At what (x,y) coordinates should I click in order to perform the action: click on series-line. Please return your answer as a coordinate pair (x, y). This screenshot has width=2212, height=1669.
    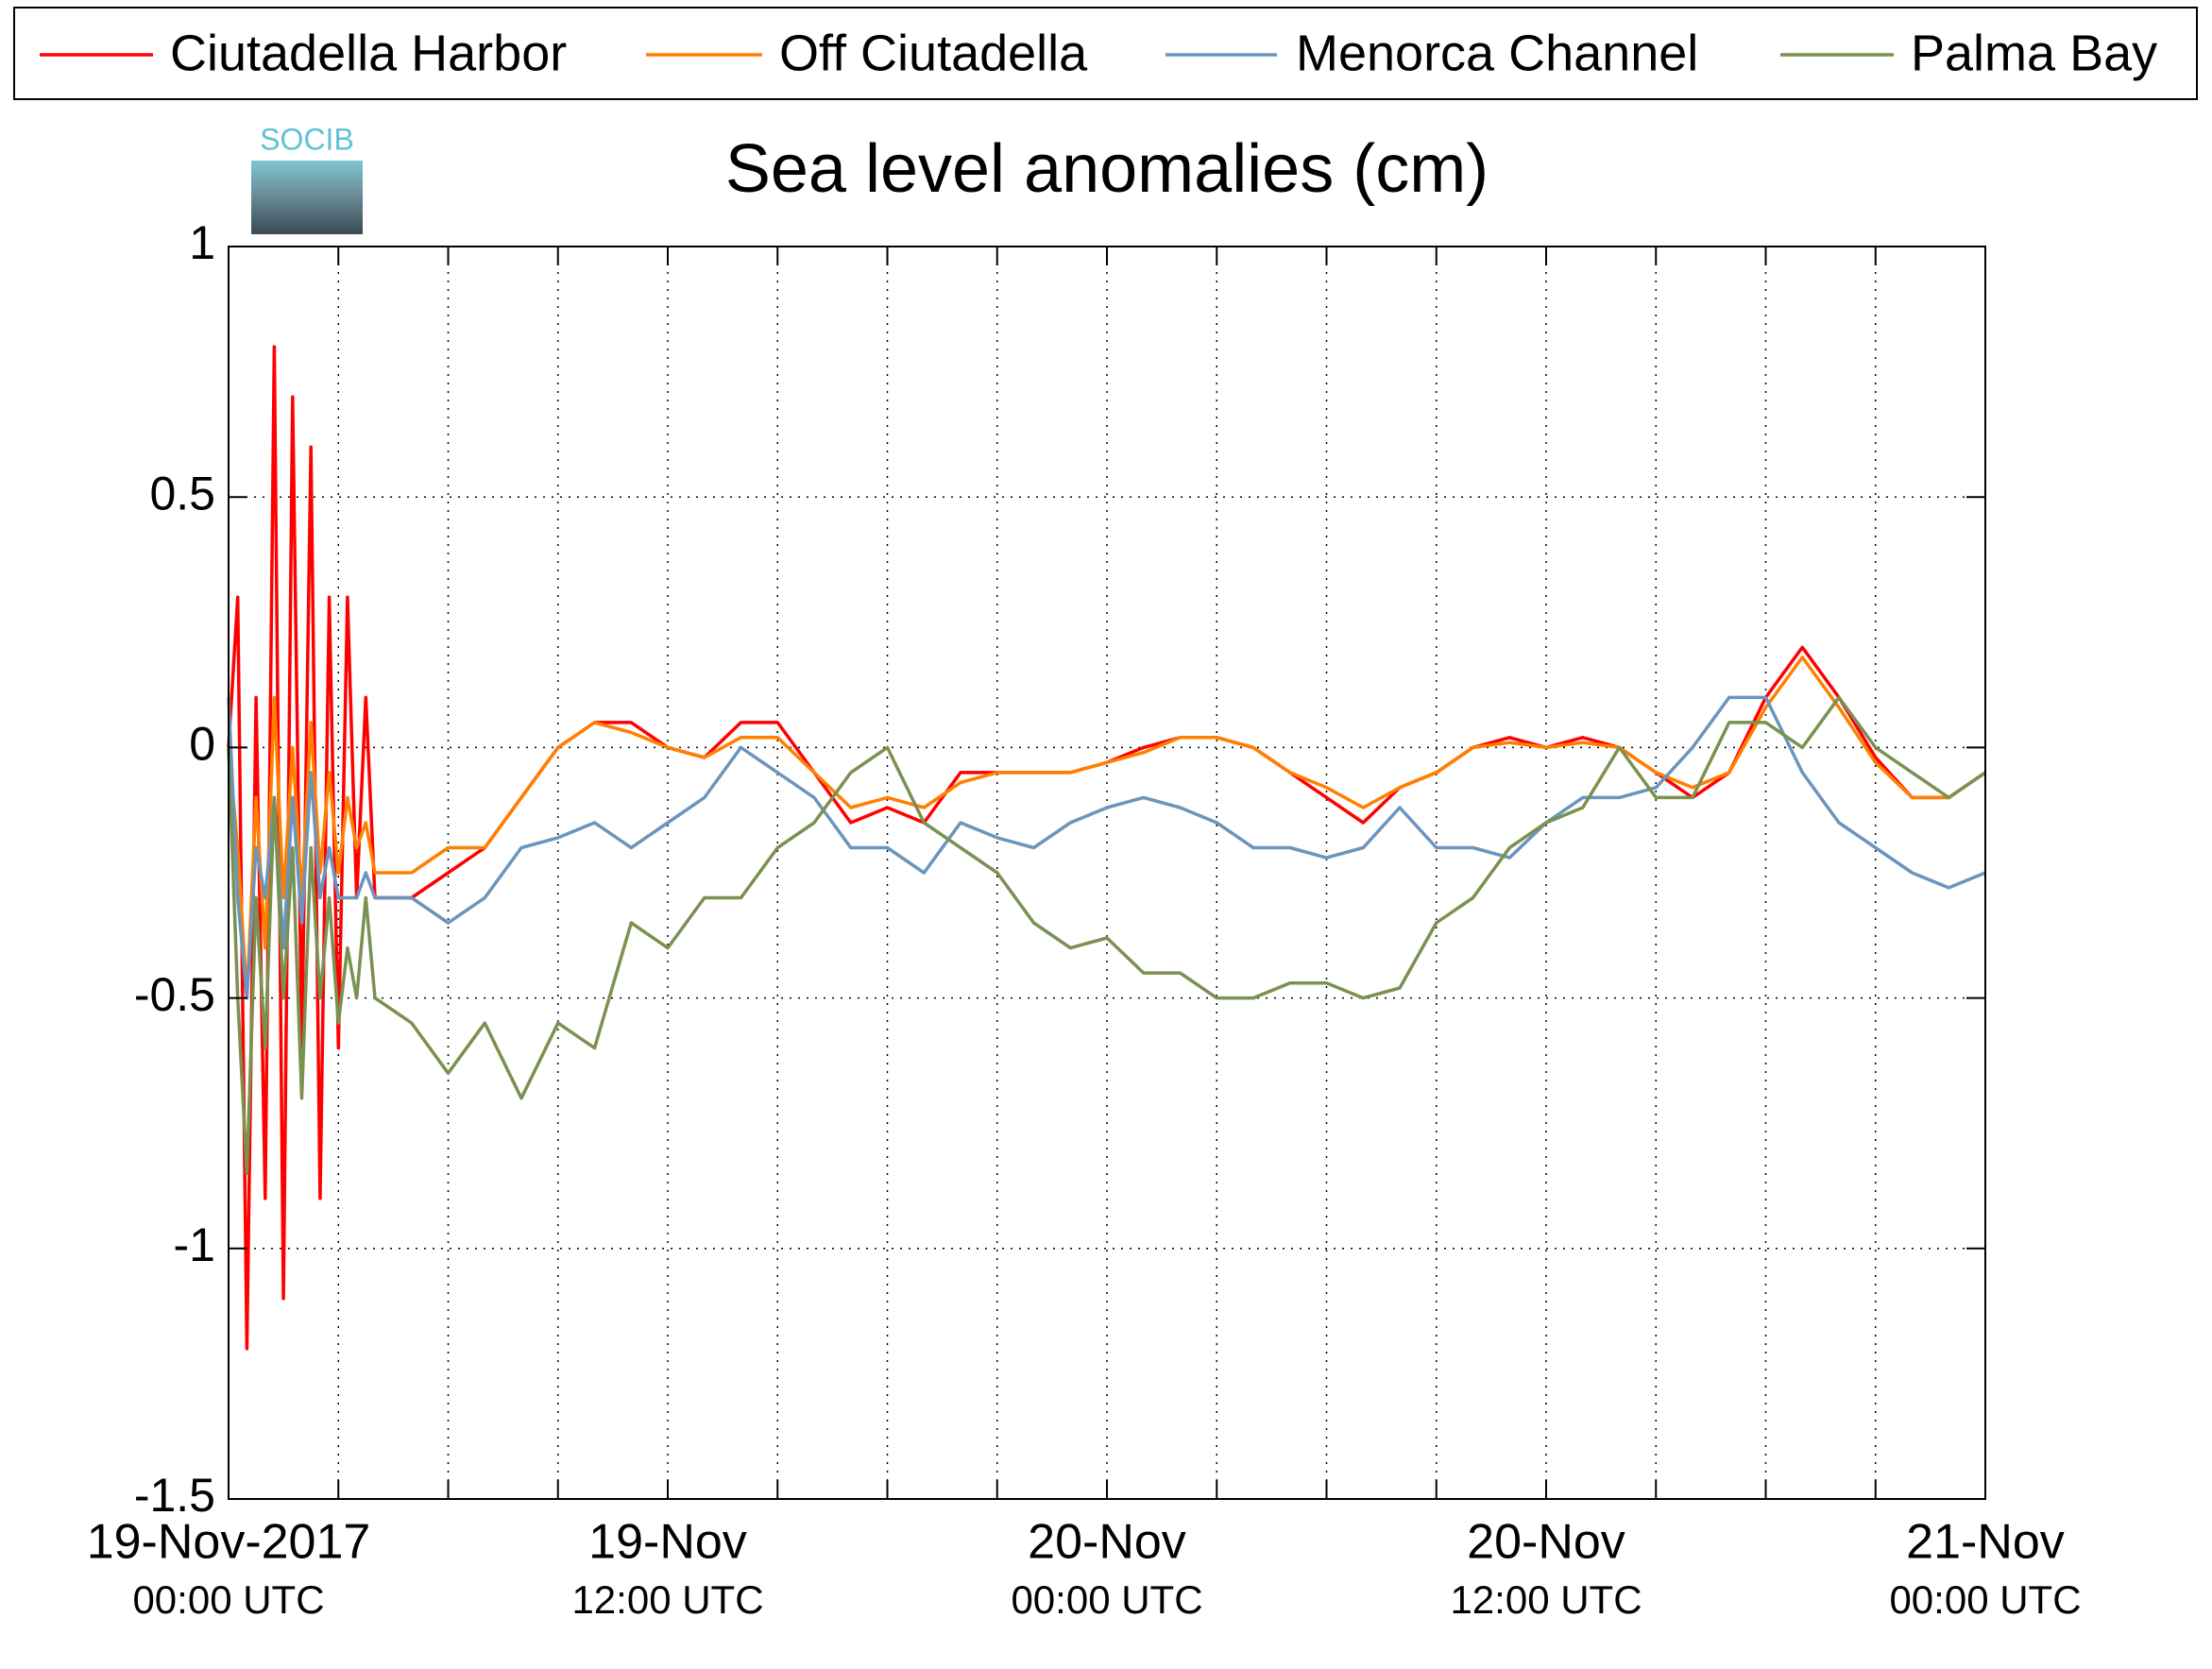
    Looking at the image, I should click on (1106, 848).